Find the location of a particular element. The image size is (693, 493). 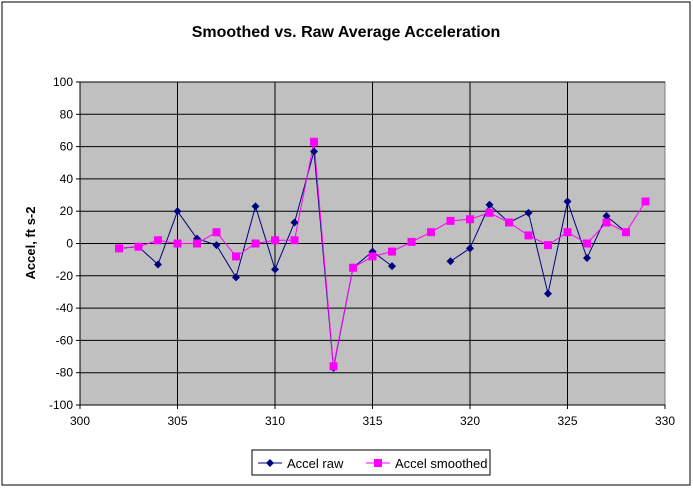

x-tick-label: 320 is located at coordinates (470, 421).